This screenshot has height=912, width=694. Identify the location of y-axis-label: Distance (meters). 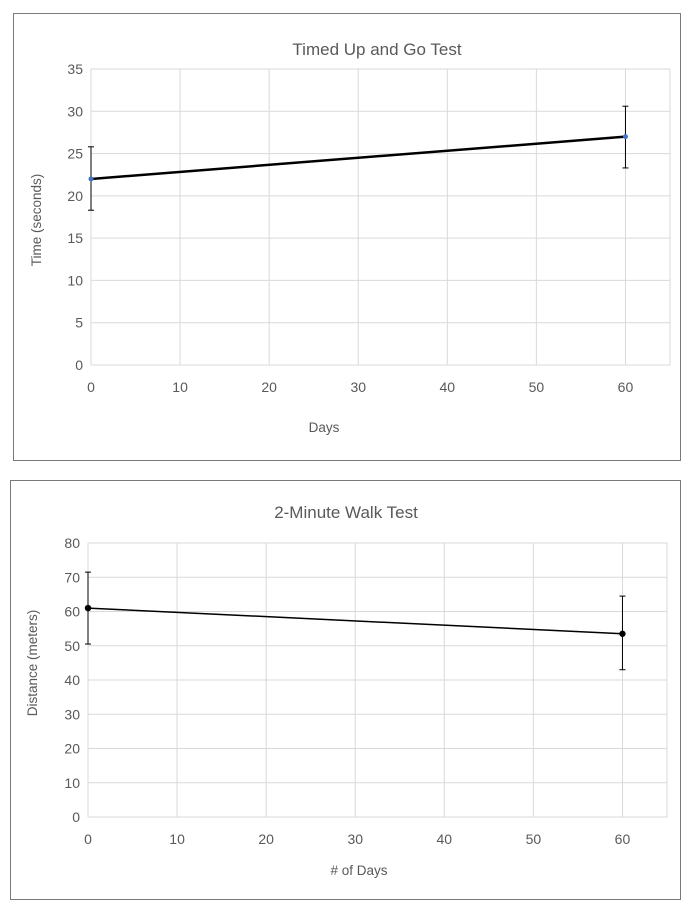
(32, 663).